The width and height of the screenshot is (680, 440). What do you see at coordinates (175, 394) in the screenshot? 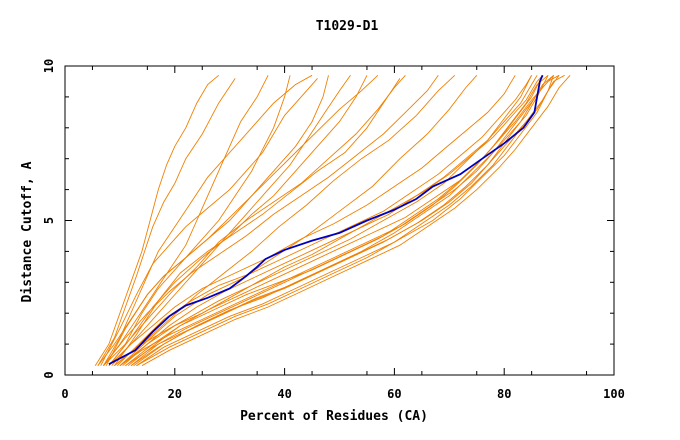
I see `x-tick-label-20: 20` at bounding box center [175, 394].